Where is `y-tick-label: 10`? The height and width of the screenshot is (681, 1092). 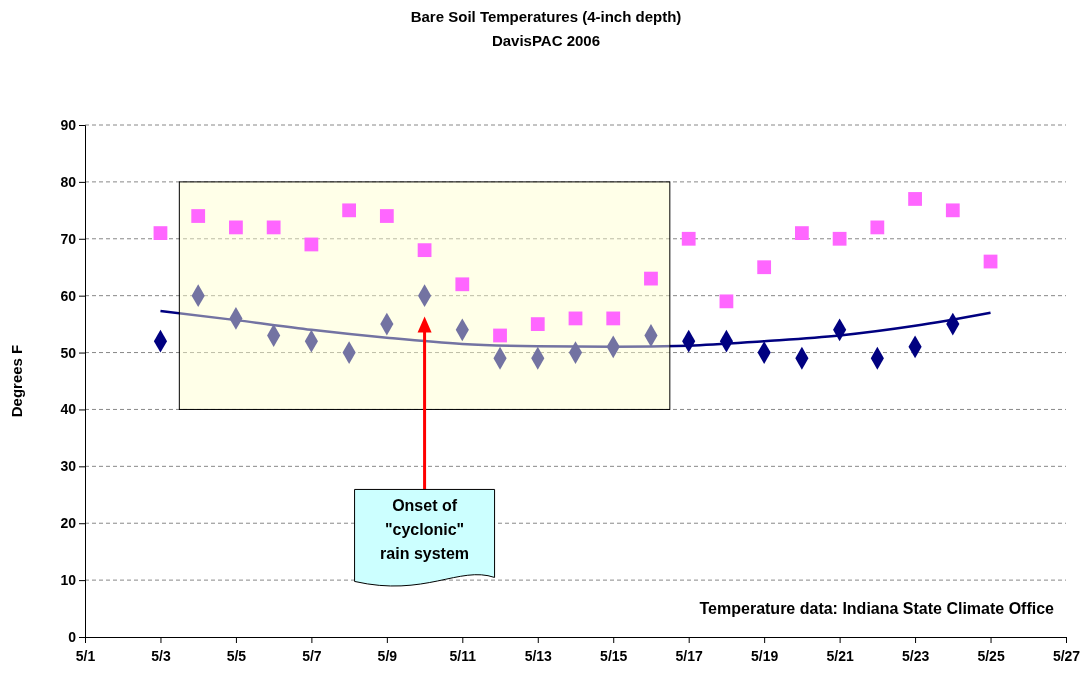
y-tick-label: 10 is located at coordinates (68, 580).